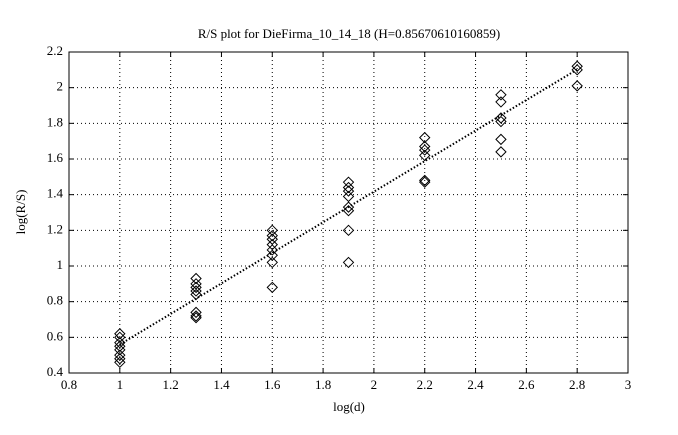  What do you see at coordinates (55, 121) in the screenshot?
I see `y-tick-label: 1.8` at bounding box center [55, 121].